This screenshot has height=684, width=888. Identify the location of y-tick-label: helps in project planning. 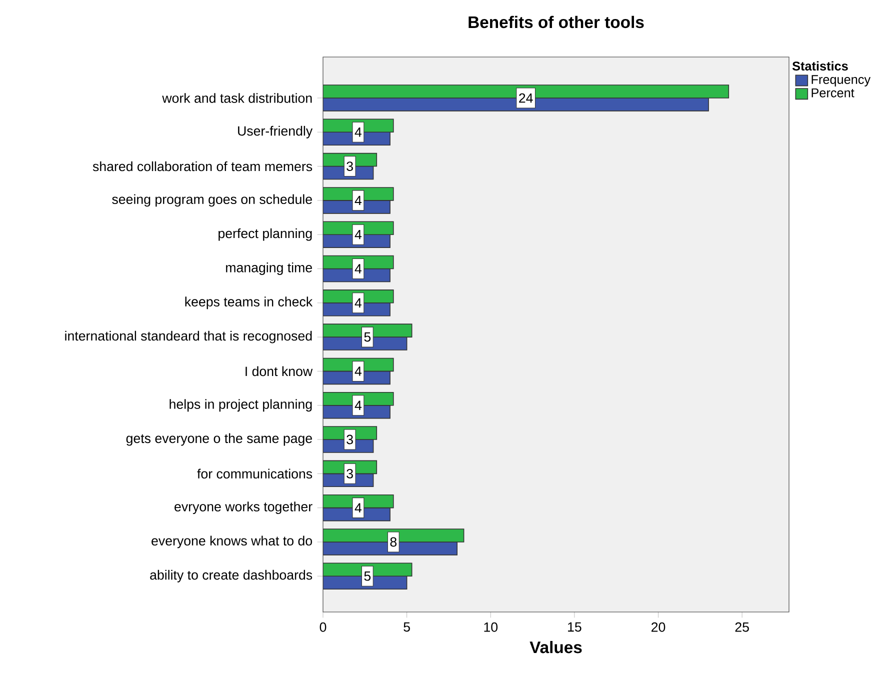
(241, 405).